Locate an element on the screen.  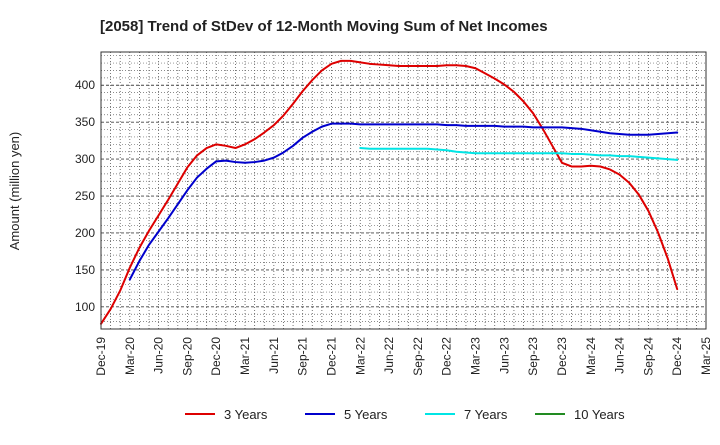
x-tick-label: Jun-20 is located at coordinates (159, 355).